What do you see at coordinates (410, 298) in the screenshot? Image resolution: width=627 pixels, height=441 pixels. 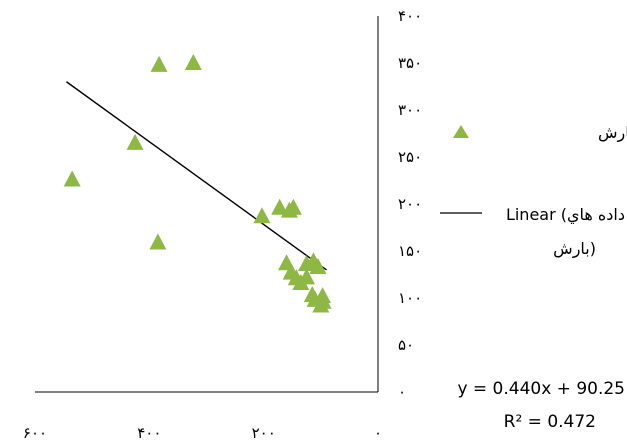 I see `y-tick-label: ۱۰۰` at bounding box center [410, 298].